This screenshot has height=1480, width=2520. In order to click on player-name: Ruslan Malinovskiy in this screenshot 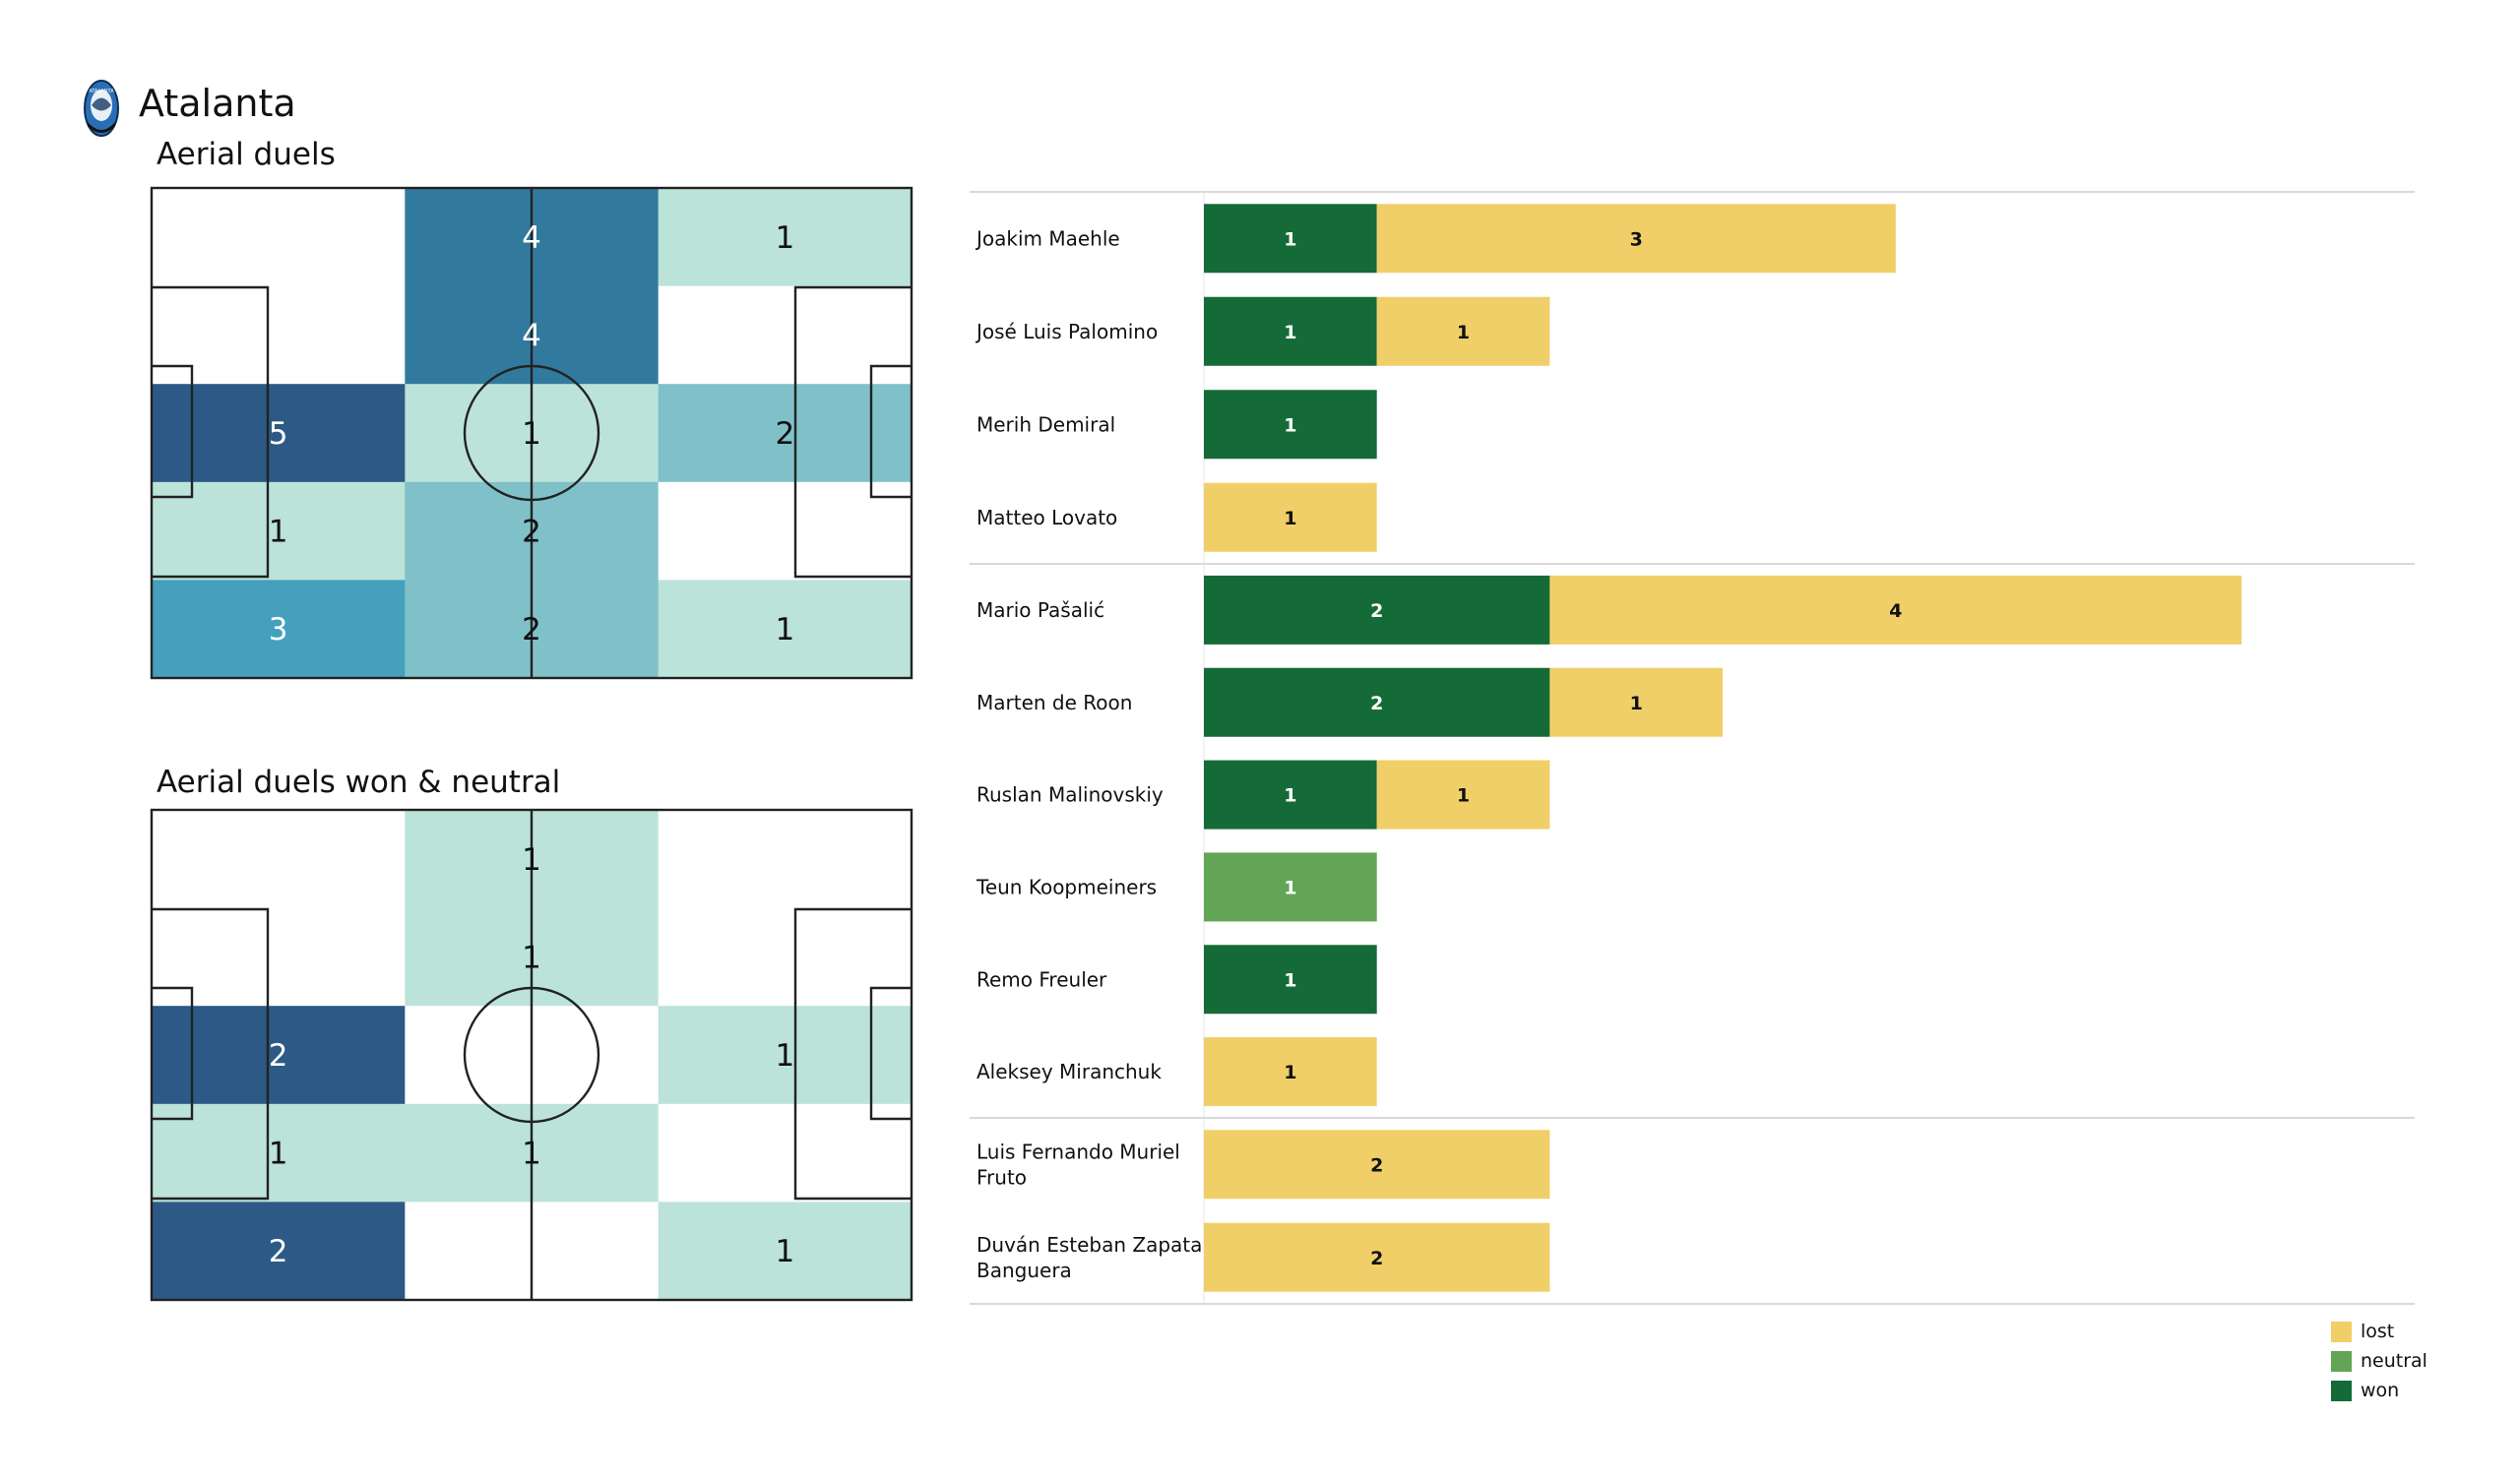, I will do `click(1070, 795)`.